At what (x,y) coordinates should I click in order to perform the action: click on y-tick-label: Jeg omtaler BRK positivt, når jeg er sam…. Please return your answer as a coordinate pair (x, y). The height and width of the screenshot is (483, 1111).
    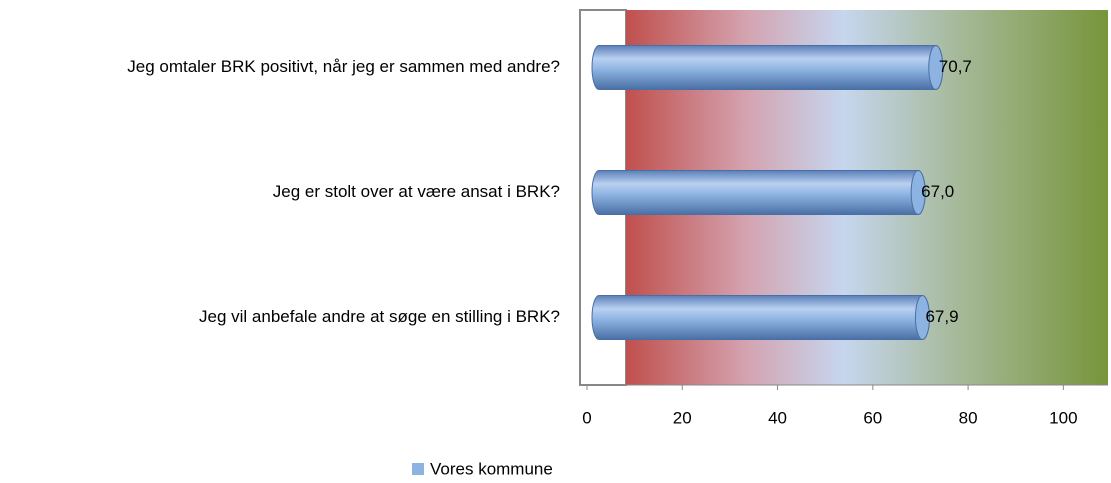
    Looking at the image, I should click on (343, 66).